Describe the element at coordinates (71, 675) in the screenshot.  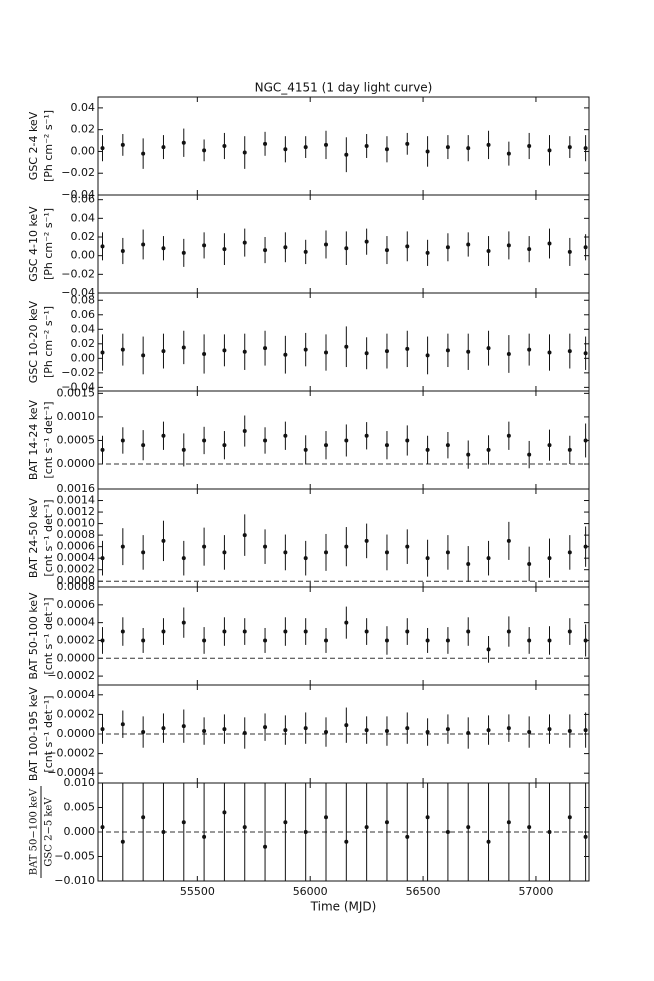
I see `y-tick-label: −0.0002` at that location.